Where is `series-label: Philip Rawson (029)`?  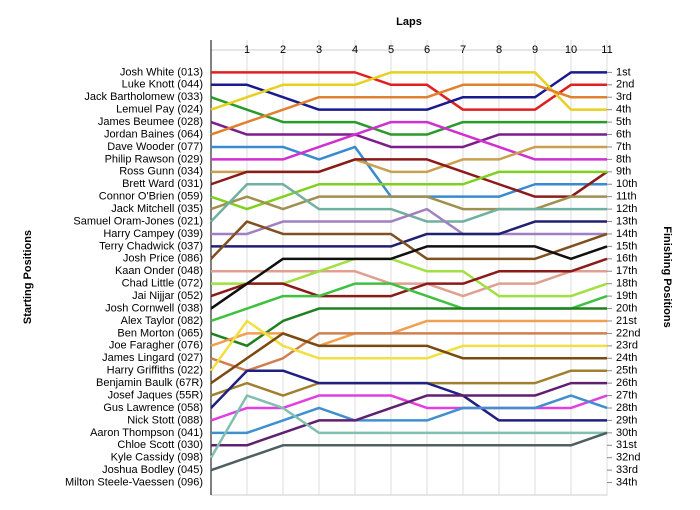
series-label: Philip Rawson (029) is located at coordinates (154, 159).